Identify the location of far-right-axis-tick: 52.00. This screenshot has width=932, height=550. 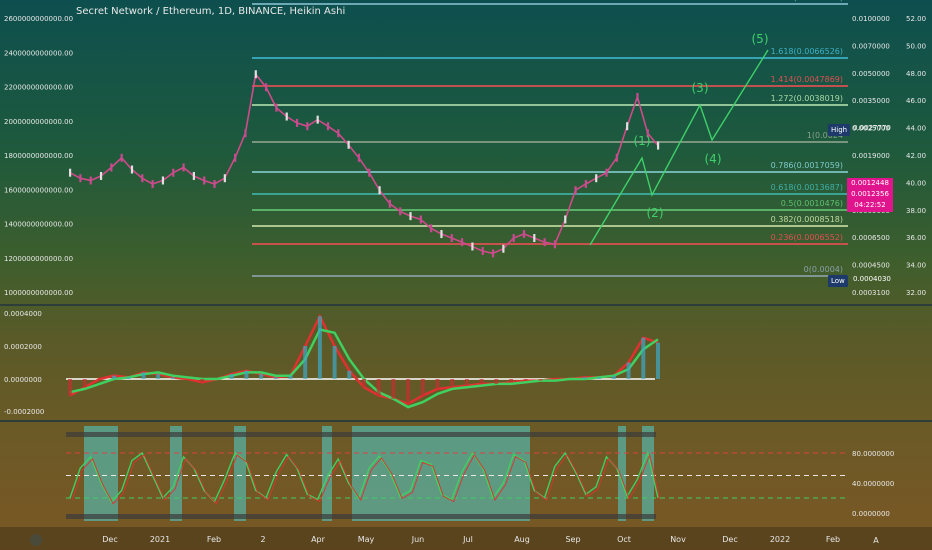
(916, 19).